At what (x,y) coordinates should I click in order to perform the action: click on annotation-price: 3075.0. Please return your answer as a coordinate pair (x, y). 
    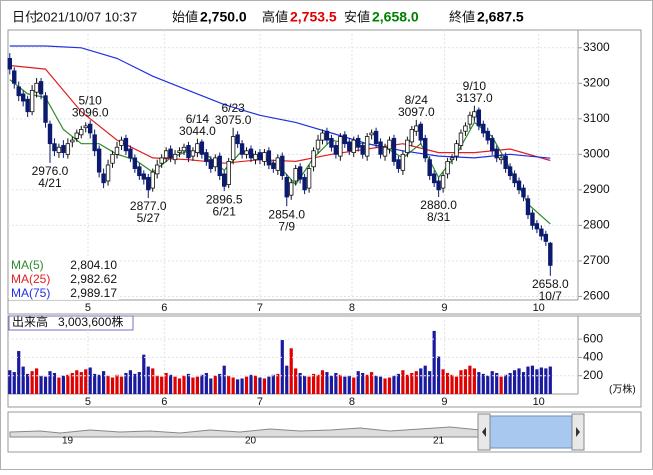
    Looking at the image, I should click on (233, 120).